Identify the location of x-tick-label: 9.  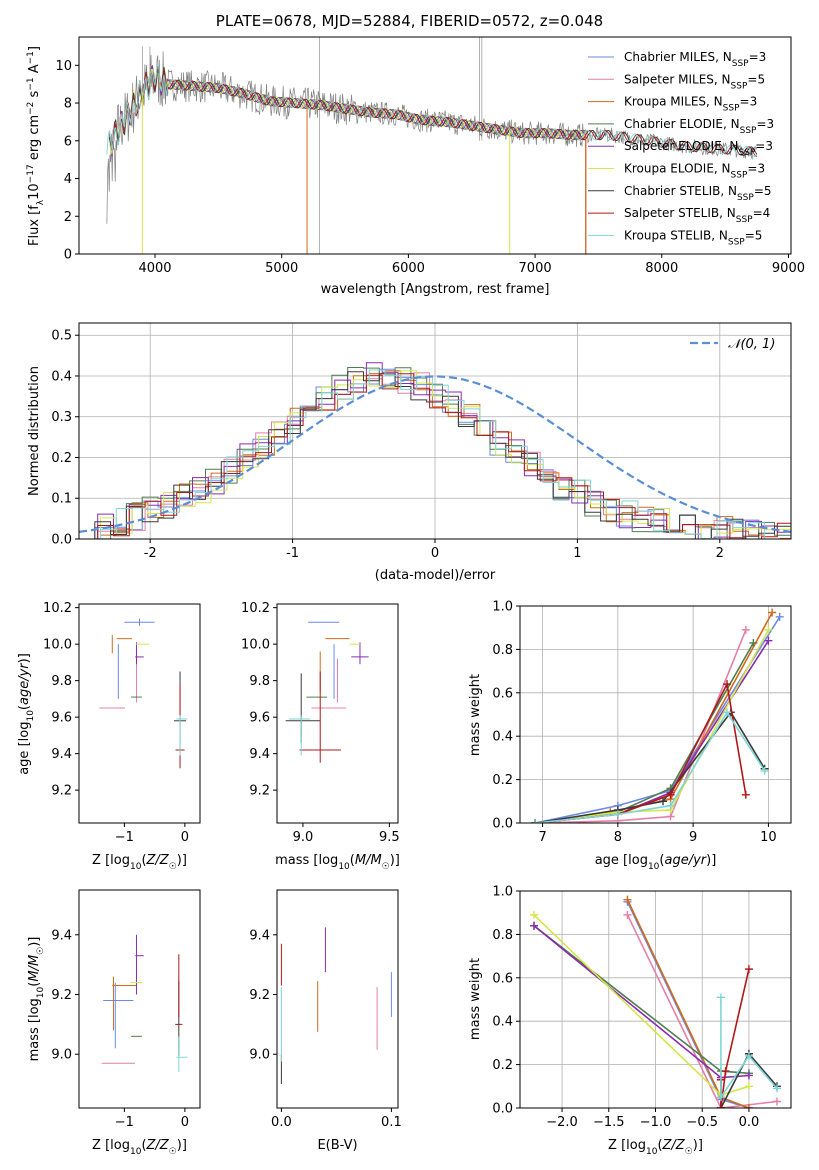
(693, 837).